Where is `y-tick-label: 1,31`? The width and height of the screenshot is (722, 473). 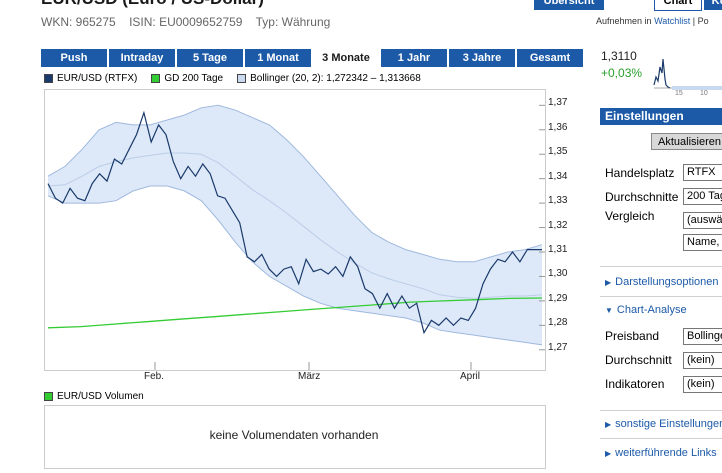 y-tick-label: 1,31 is located at coordinates (558, 249).